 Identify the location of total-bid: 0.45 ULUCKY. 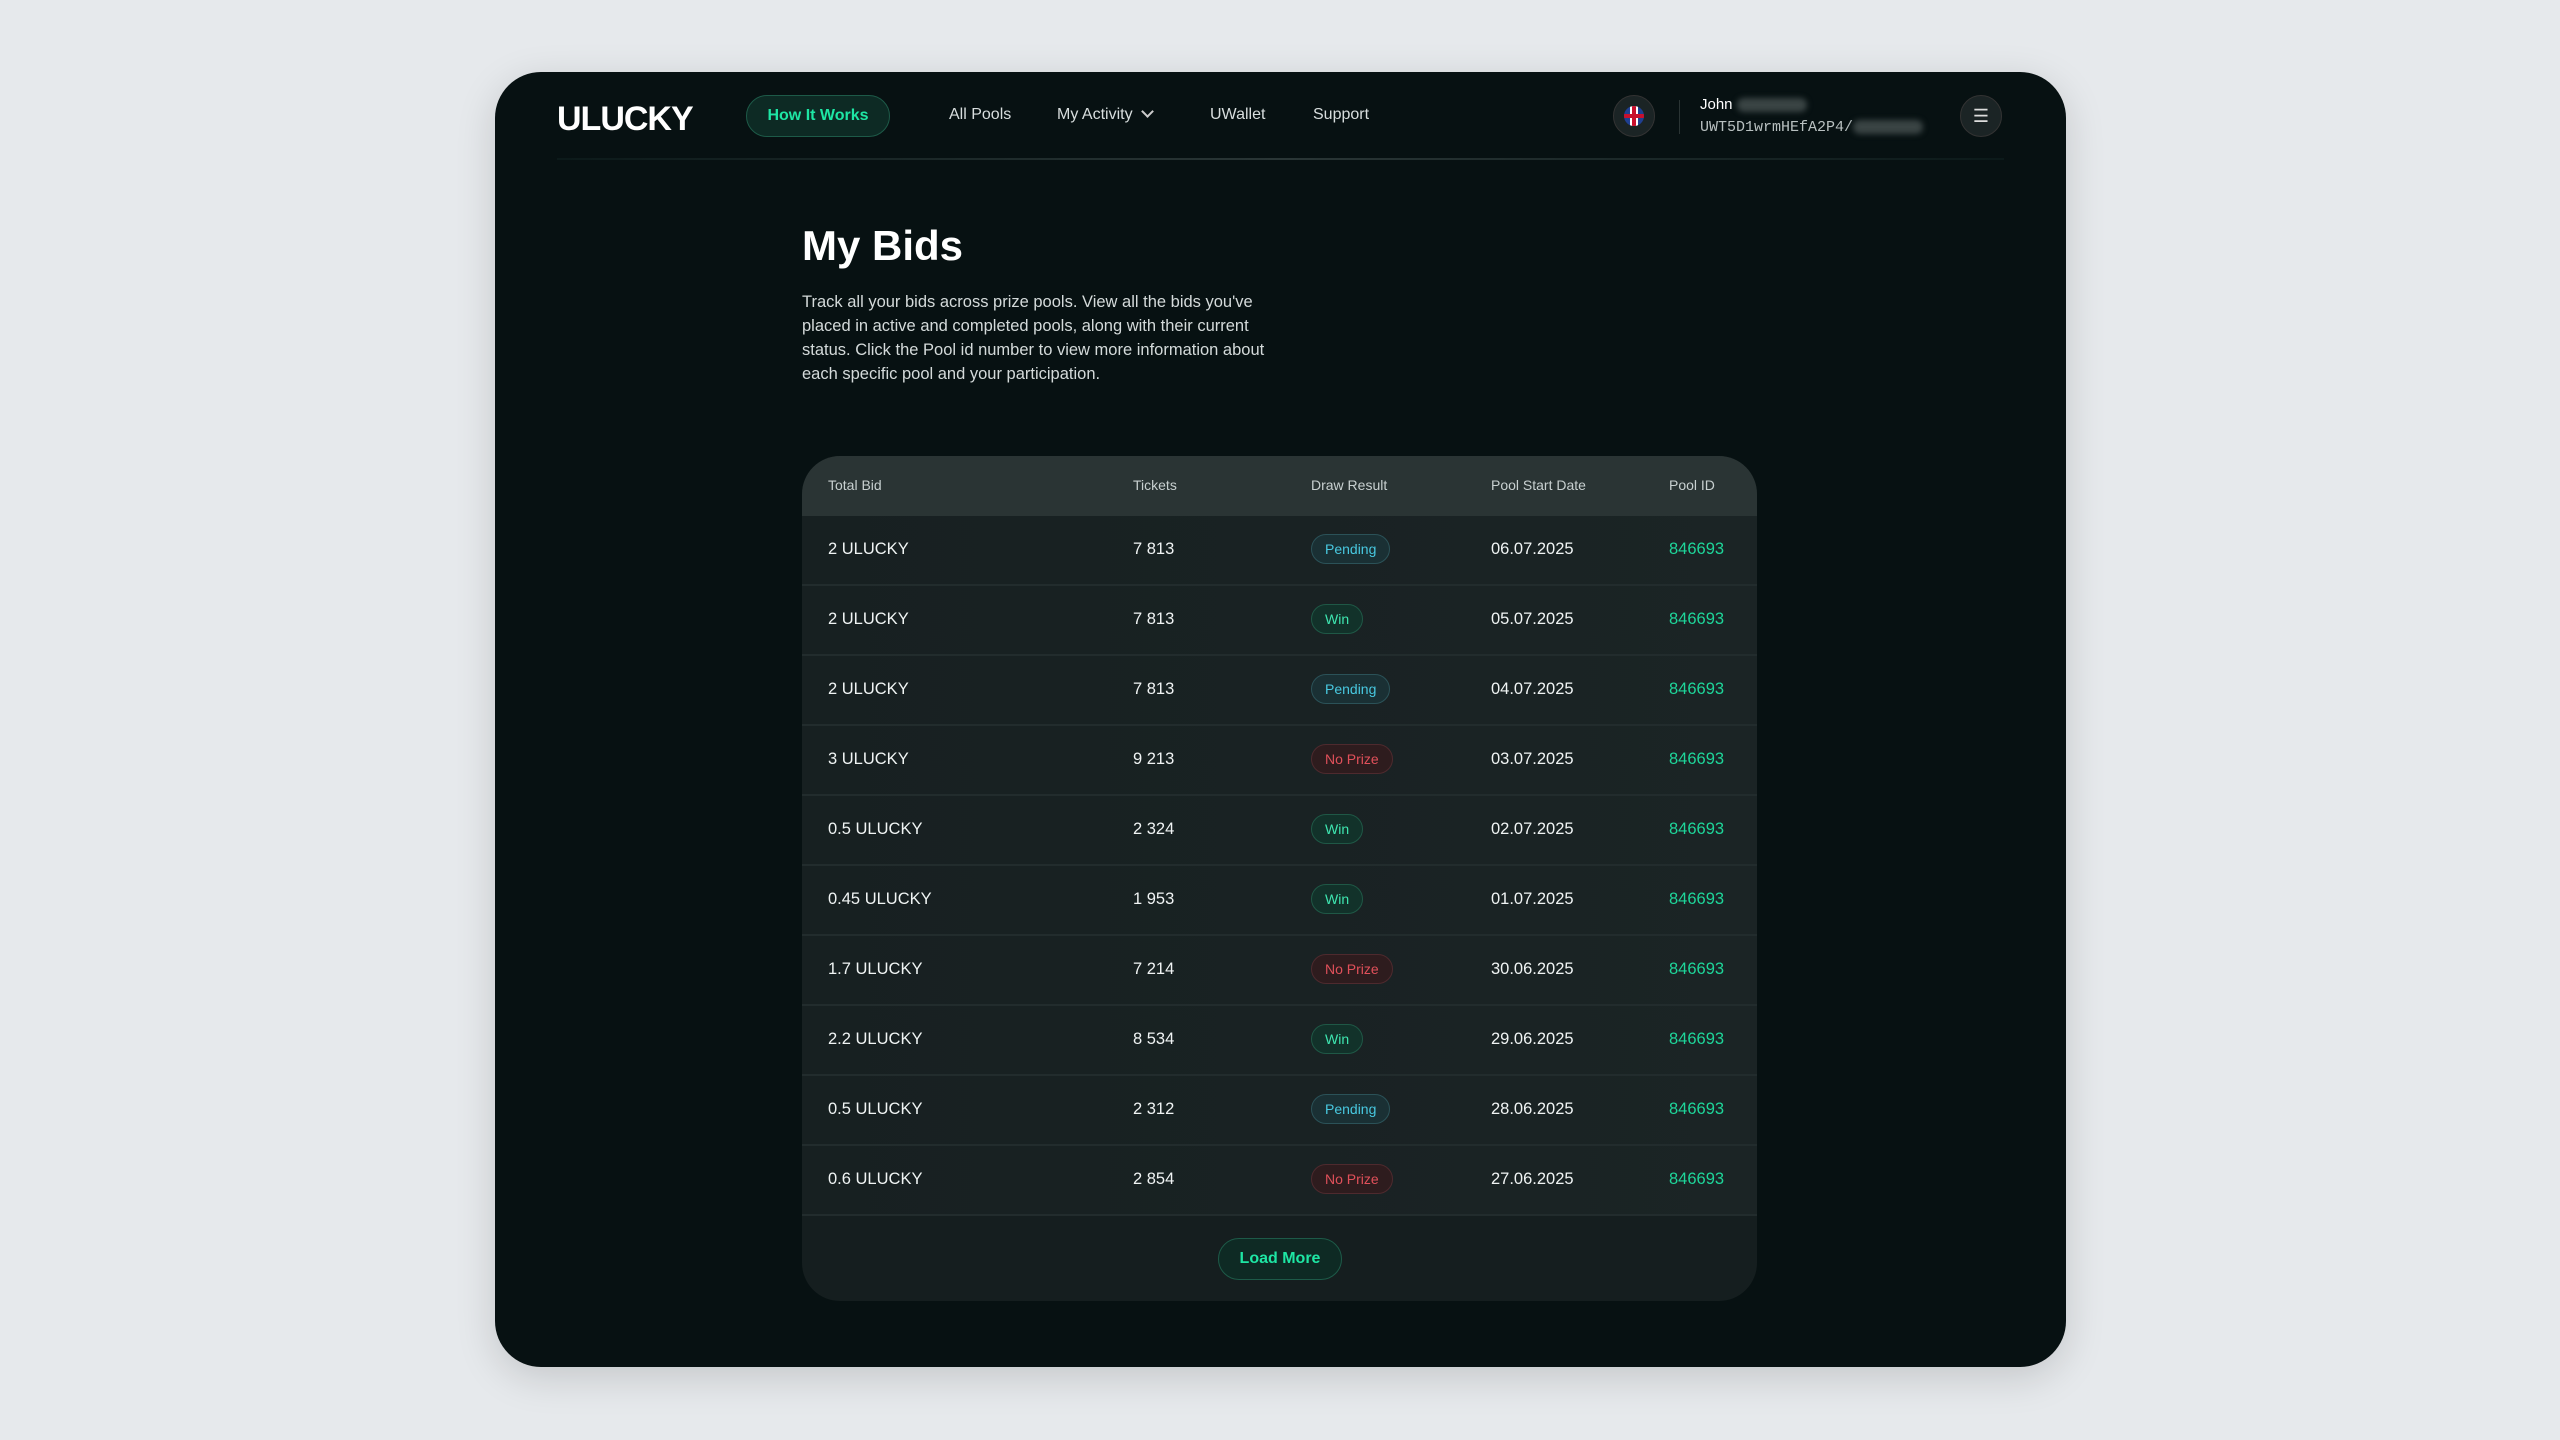
(880, 899).